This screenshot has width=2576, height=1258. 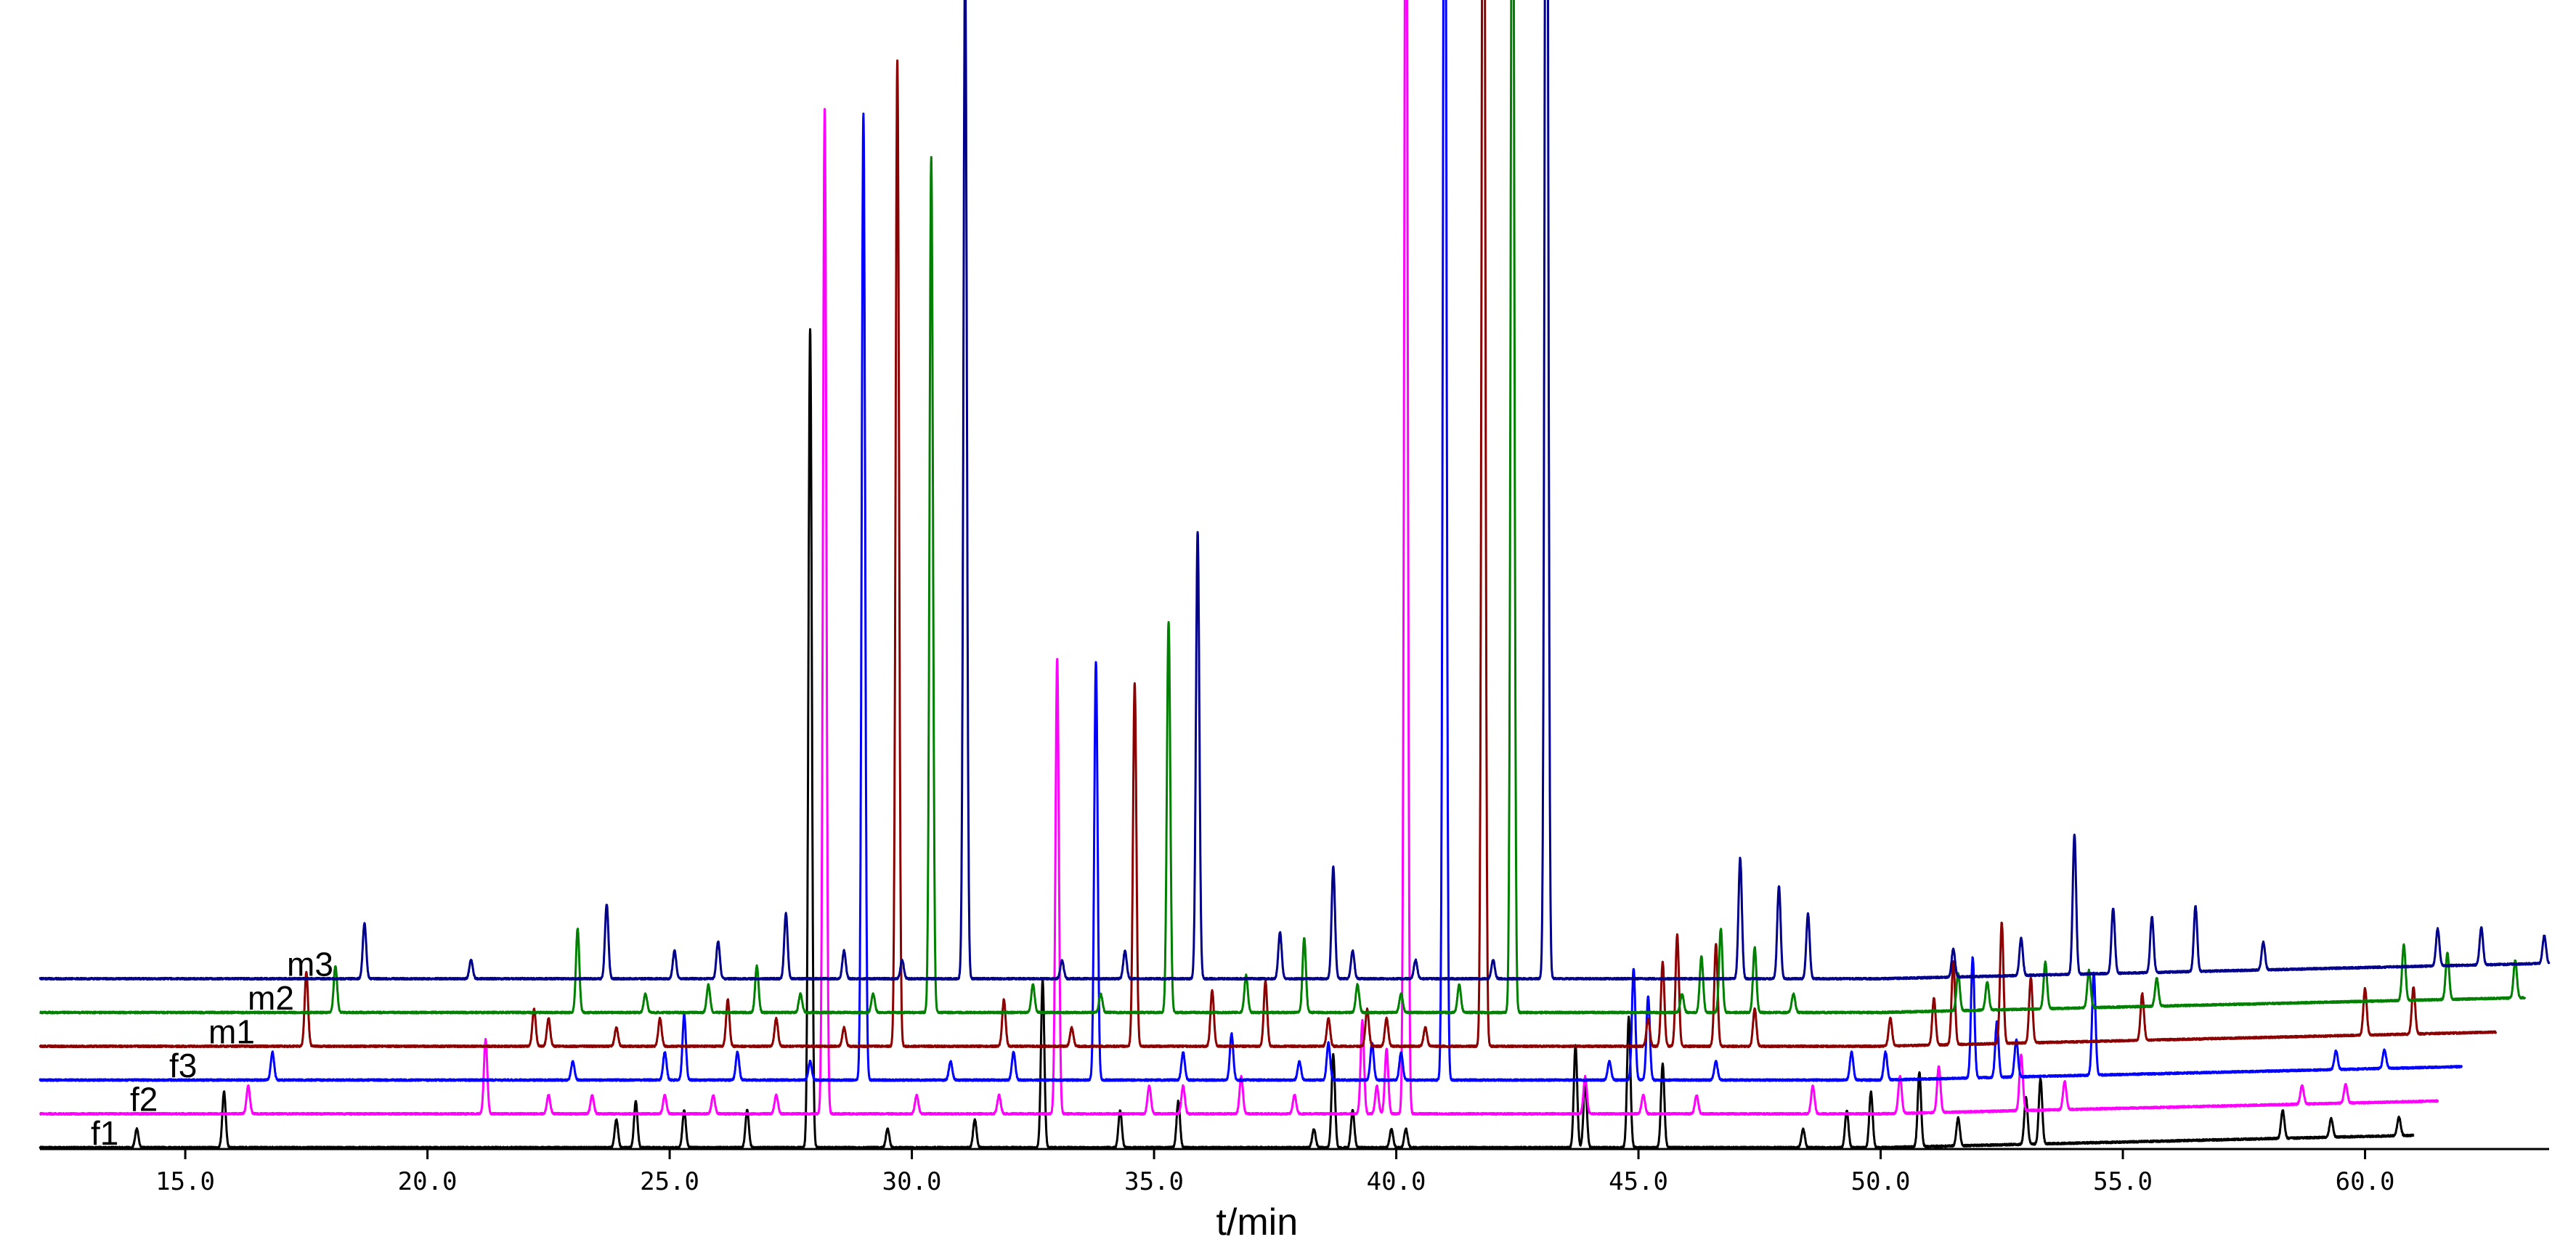 What do you see at coordinates (1154, 1181) in the screenshot?
I see `x-tick-label: 35.0` at bounding box center [1154, 1181].